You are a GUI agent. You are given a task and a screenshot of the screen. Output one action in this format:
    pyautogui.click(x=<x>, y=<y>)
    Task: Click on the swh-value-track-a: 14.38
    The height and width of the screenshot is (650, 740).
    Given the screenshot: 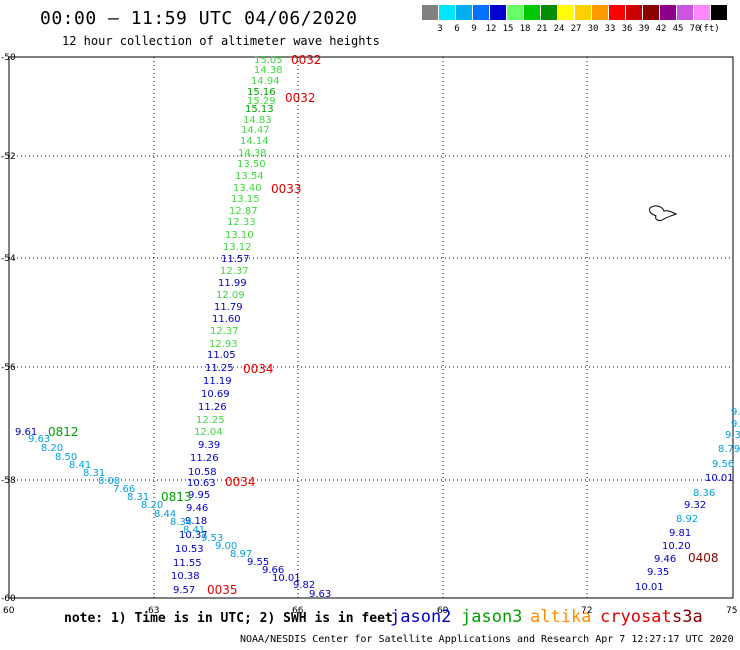 What is the action you would take?
    pyautogui.click(x=252, y=153)
    